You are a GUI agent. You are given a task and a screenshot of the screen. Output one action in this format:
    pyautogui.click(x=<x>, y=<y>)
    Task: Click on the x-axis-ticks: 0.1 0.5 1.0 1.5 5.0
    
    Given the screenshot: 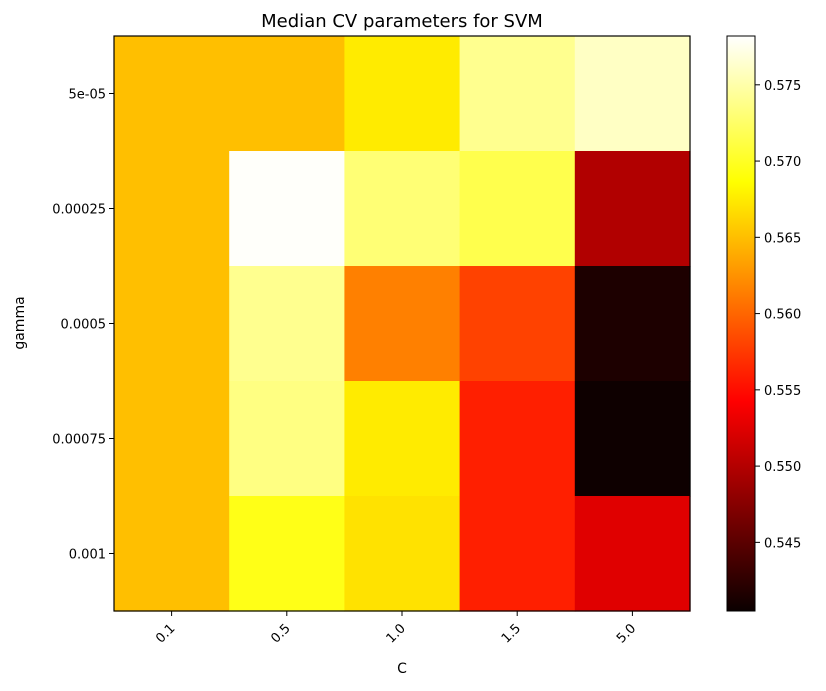 What is the action you would take?
    pyautogui.click(x=396, y=628)
    